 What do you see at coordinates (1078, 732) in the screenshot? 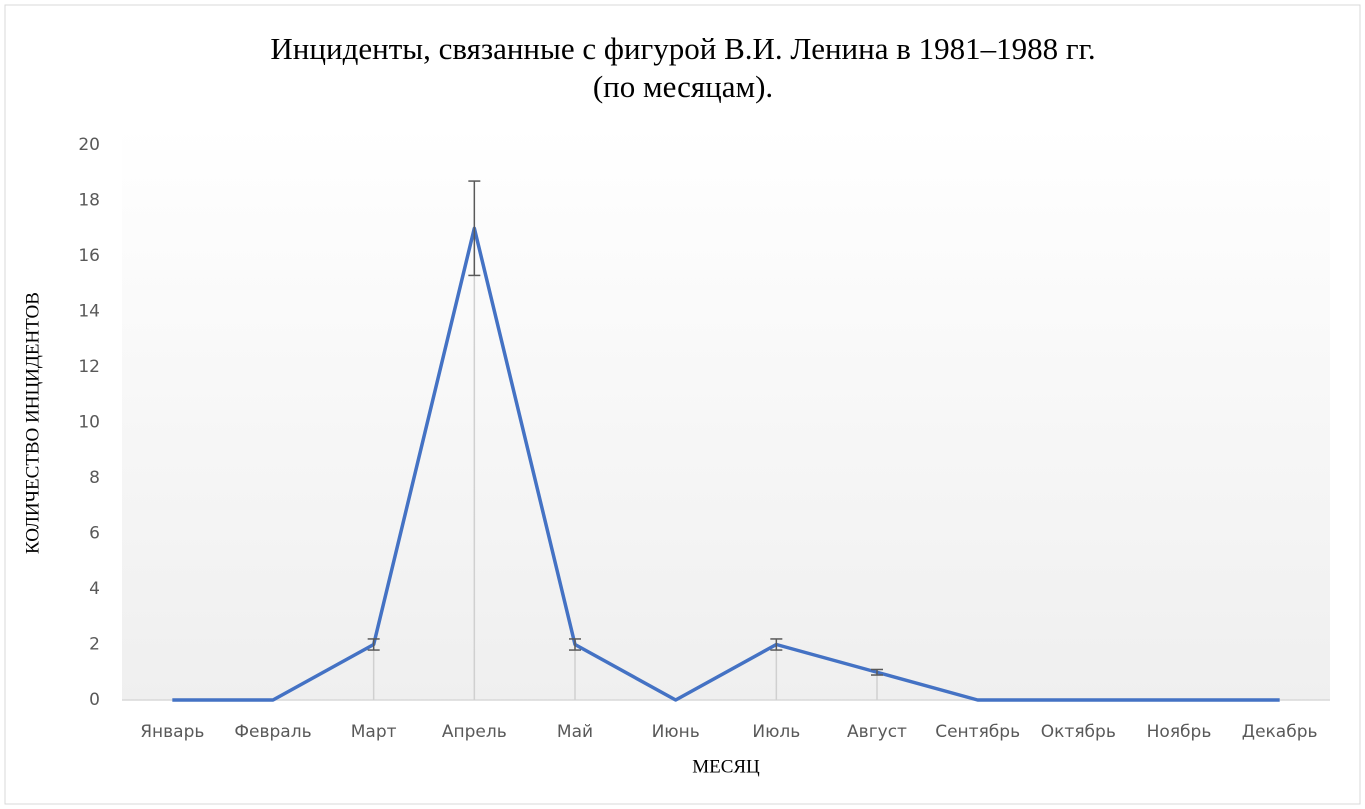
I see `x-tick-label: Октябрь` at bounding box center [1078, 732].